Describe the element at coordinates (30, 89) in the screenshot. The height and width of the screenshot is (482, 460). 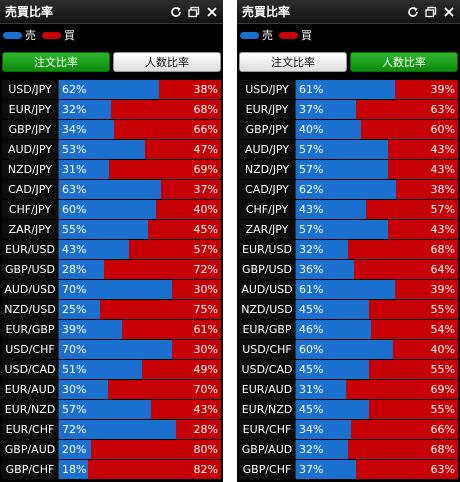
I see `currency-pair-label: USD/JPY` at that location.